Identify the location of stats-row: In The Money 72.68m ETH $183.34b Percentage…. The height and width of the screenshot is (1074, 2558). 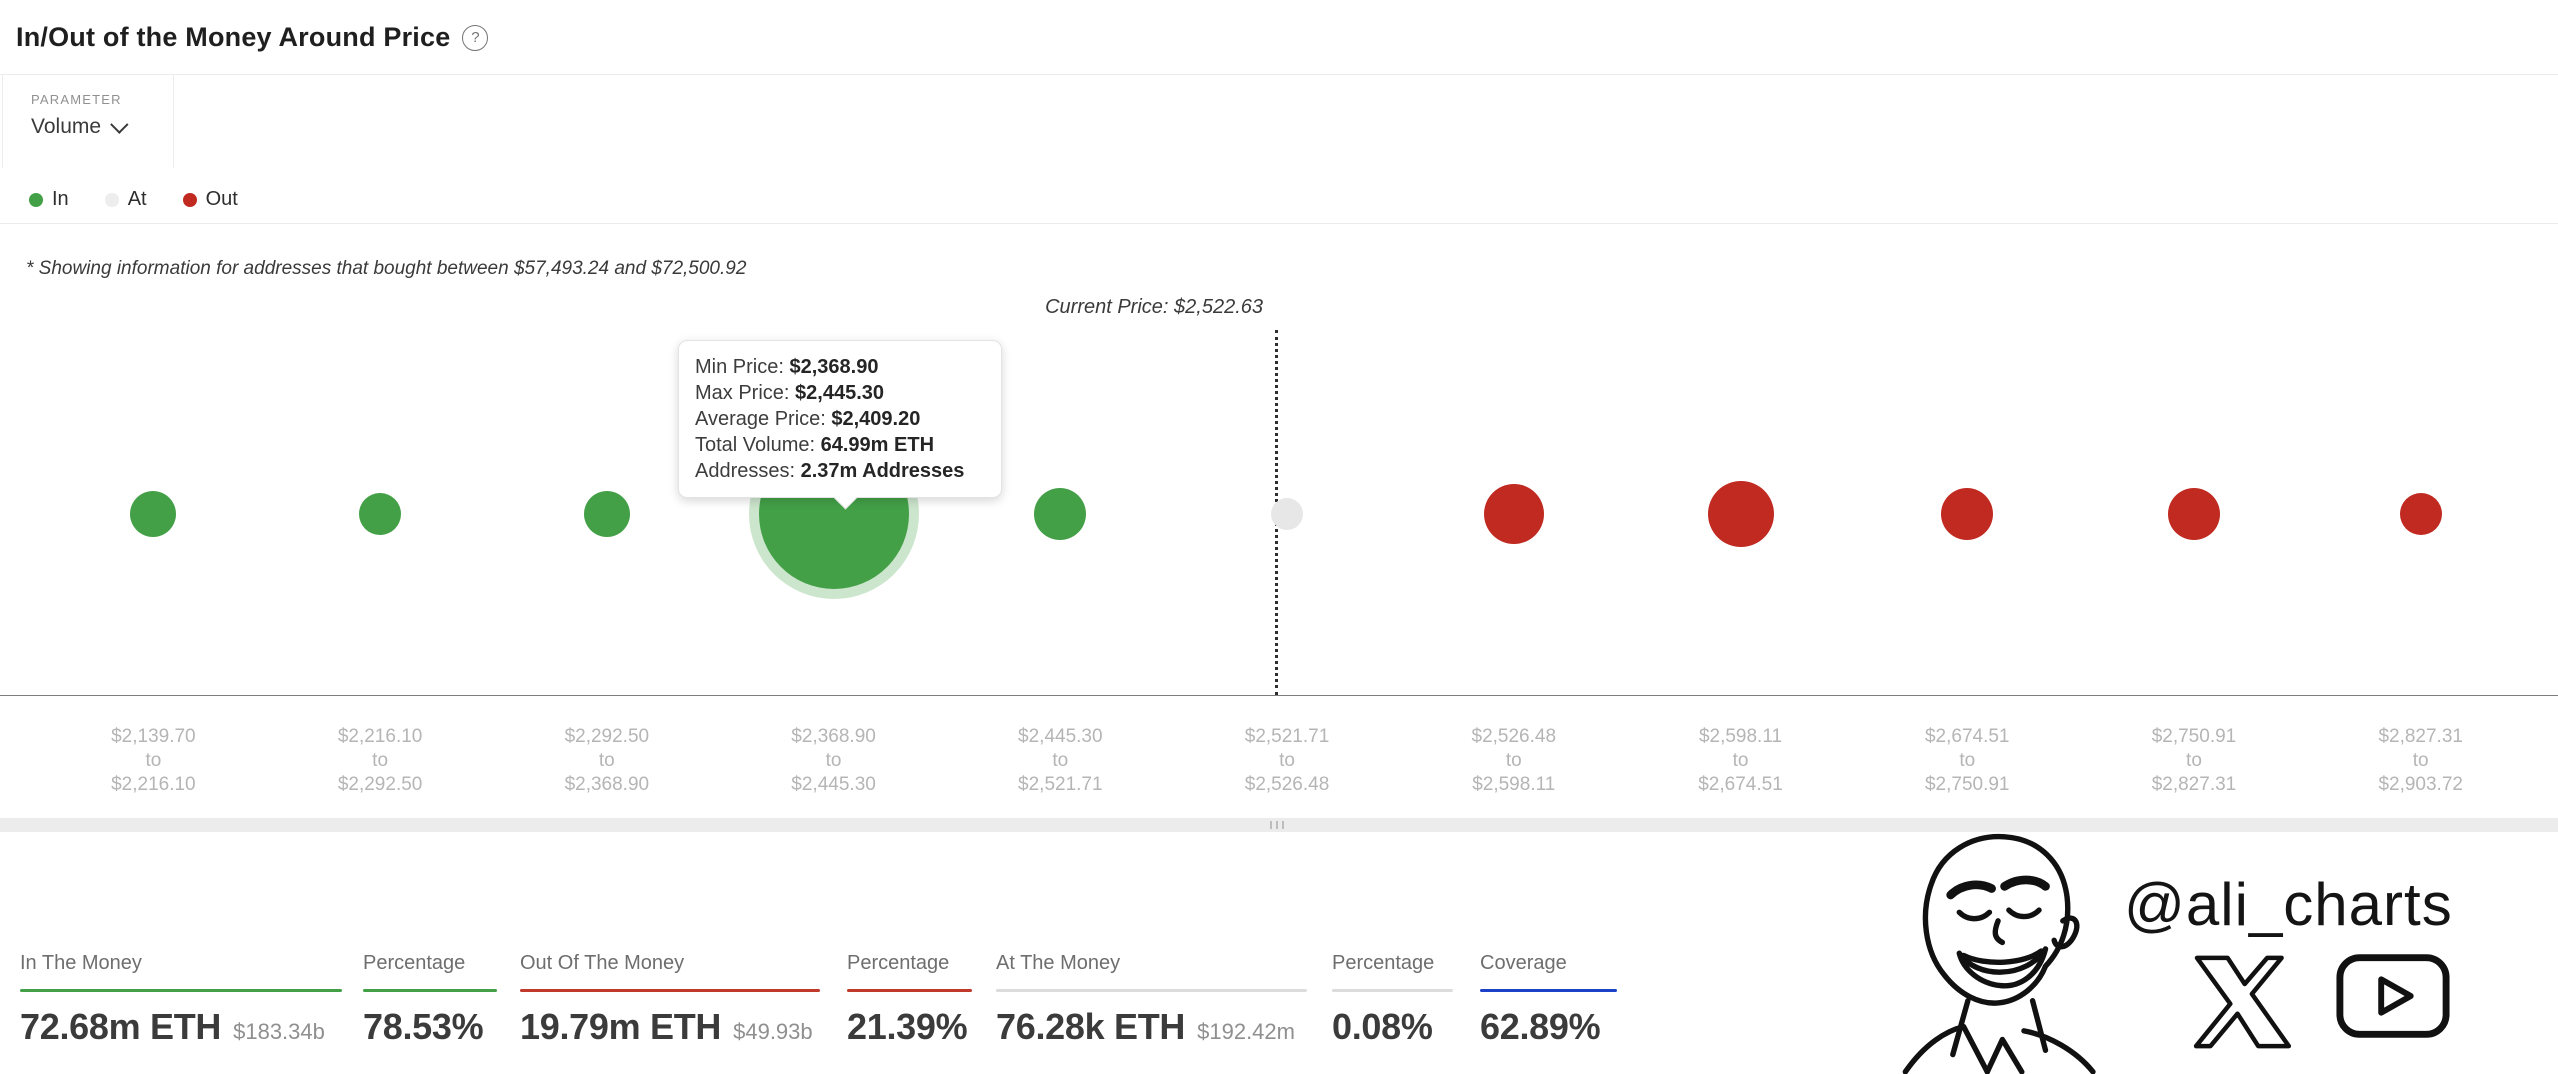
(1279, 1013).